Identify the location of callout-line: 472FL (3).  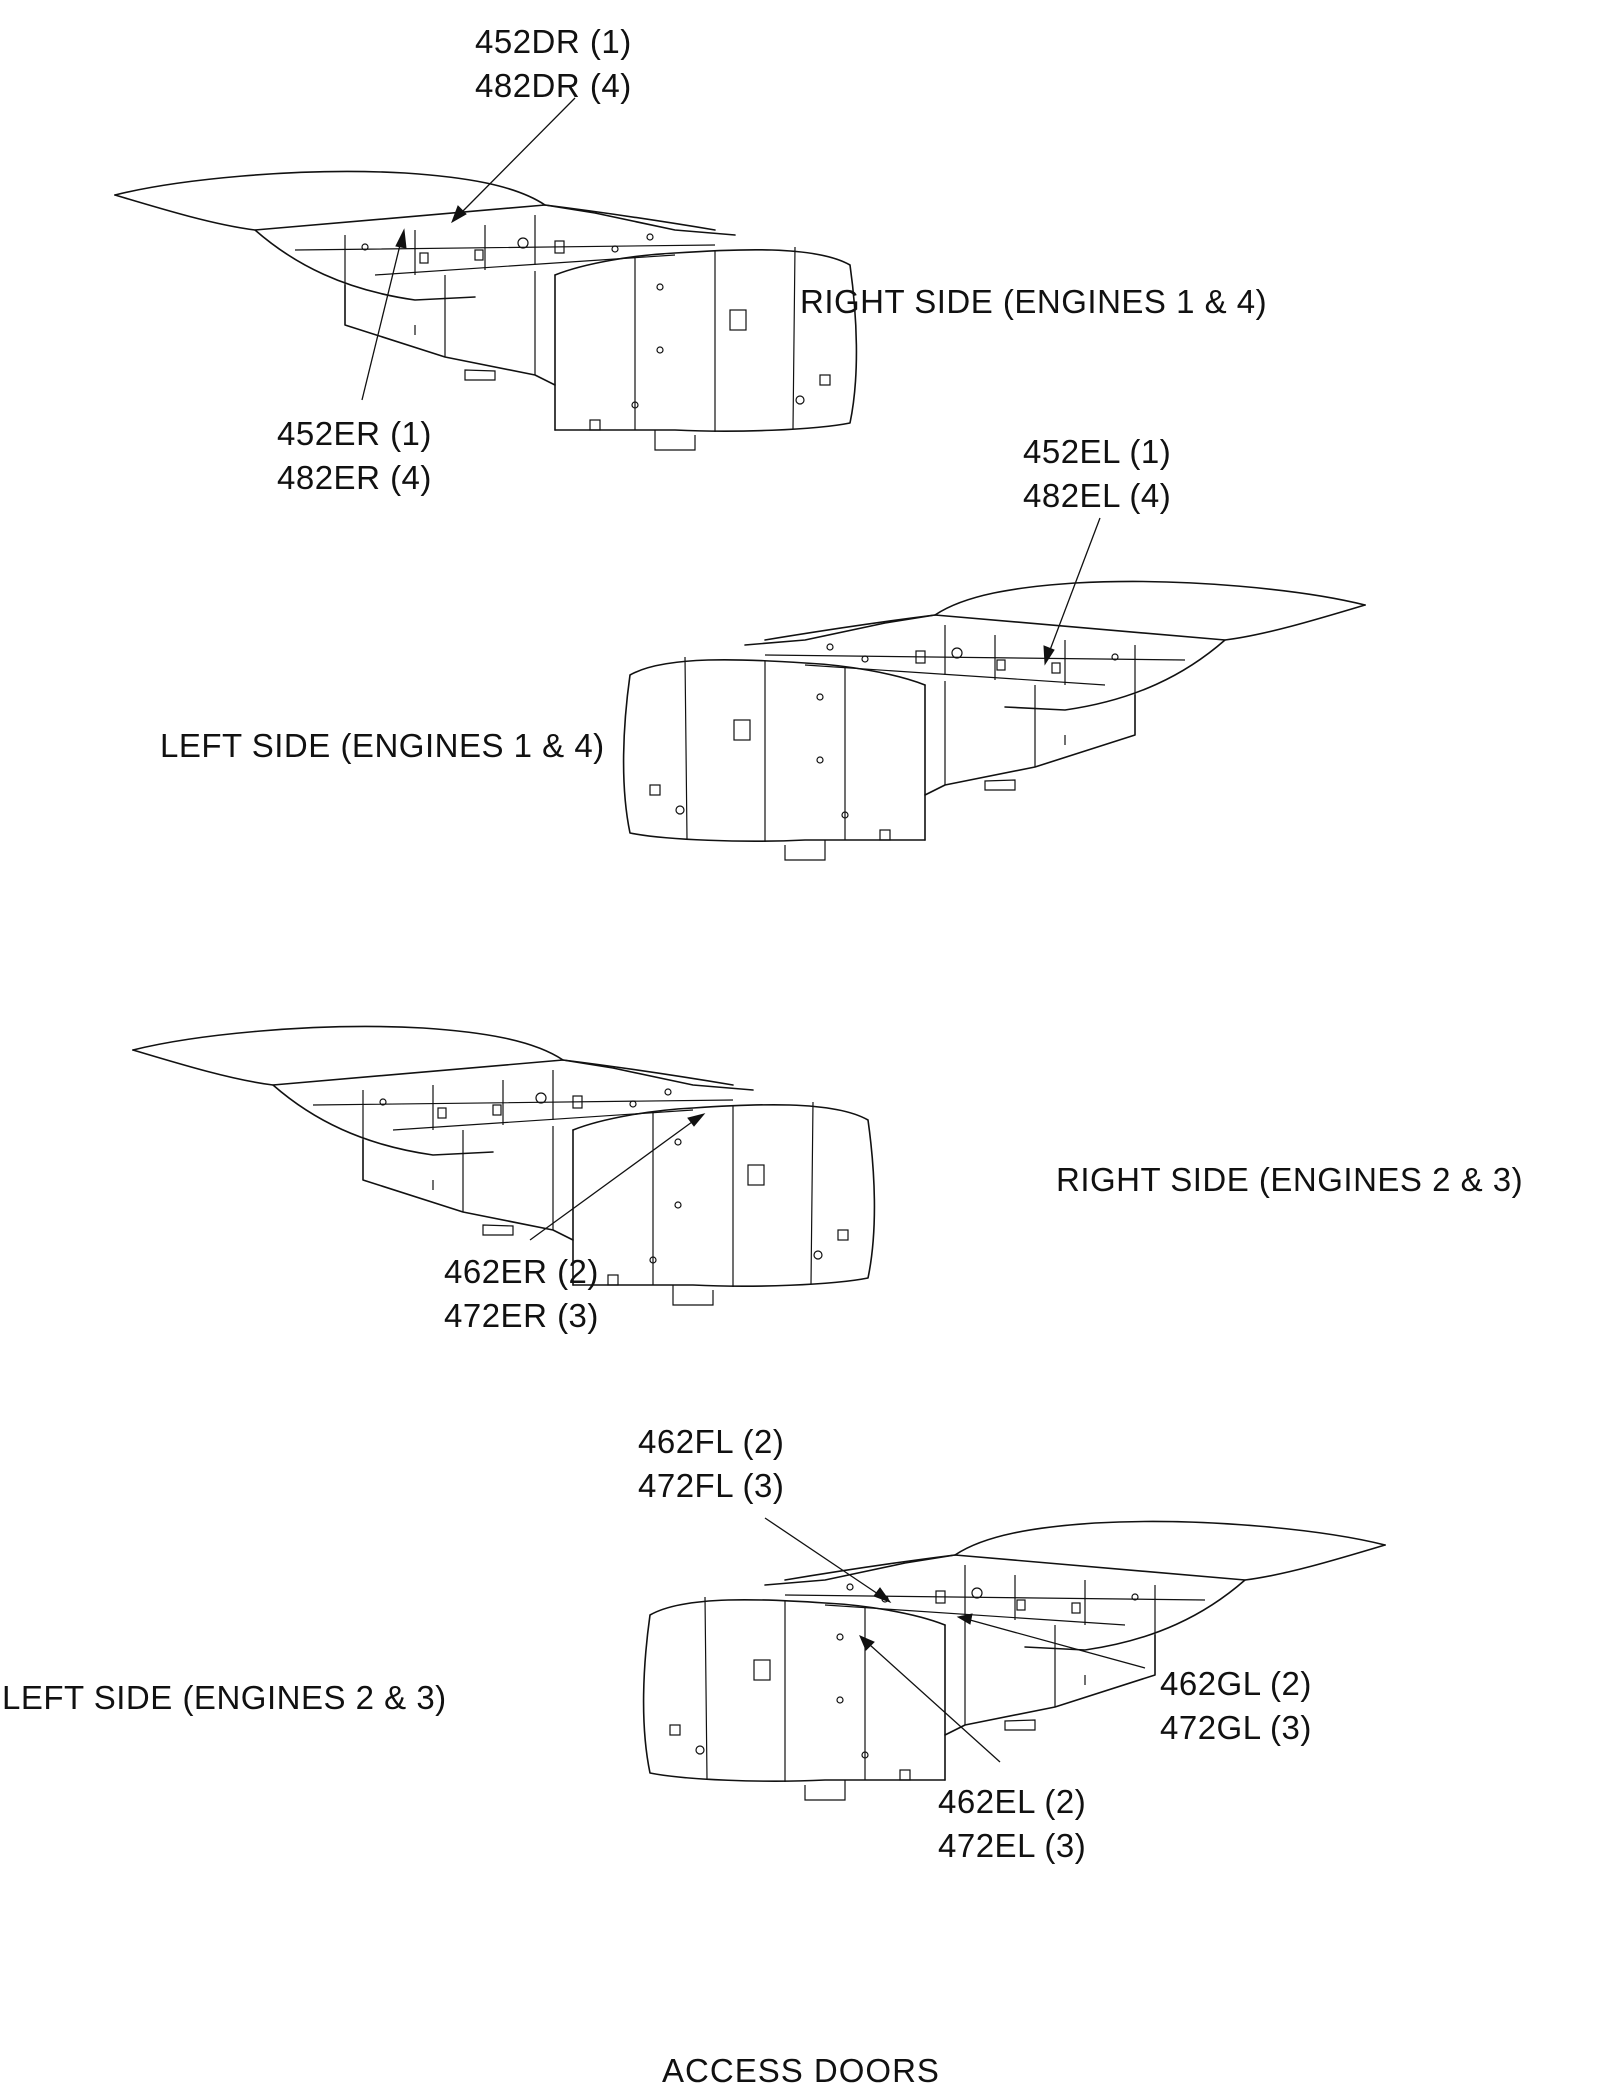
(711, 1485).